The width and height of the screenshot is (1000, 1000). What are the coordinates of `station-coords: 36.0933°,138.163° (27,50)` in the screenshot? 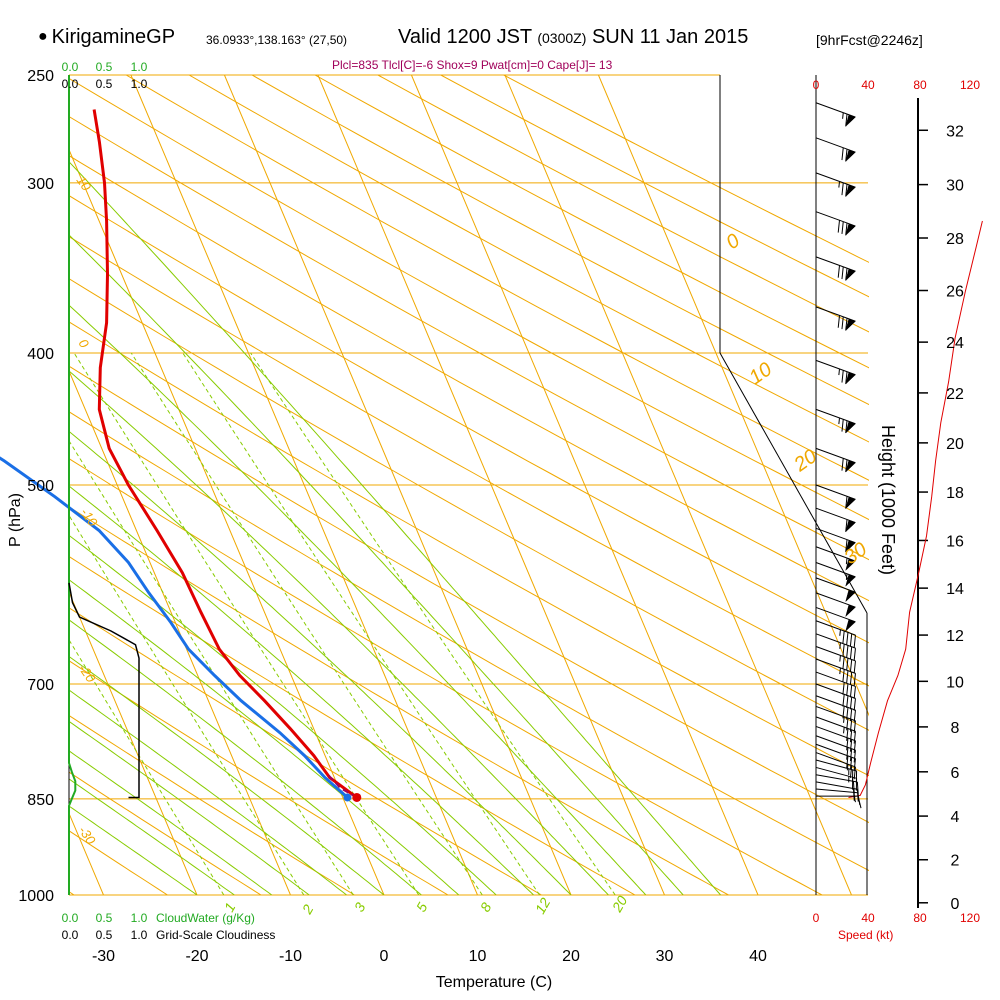 It's located at (277, 40).